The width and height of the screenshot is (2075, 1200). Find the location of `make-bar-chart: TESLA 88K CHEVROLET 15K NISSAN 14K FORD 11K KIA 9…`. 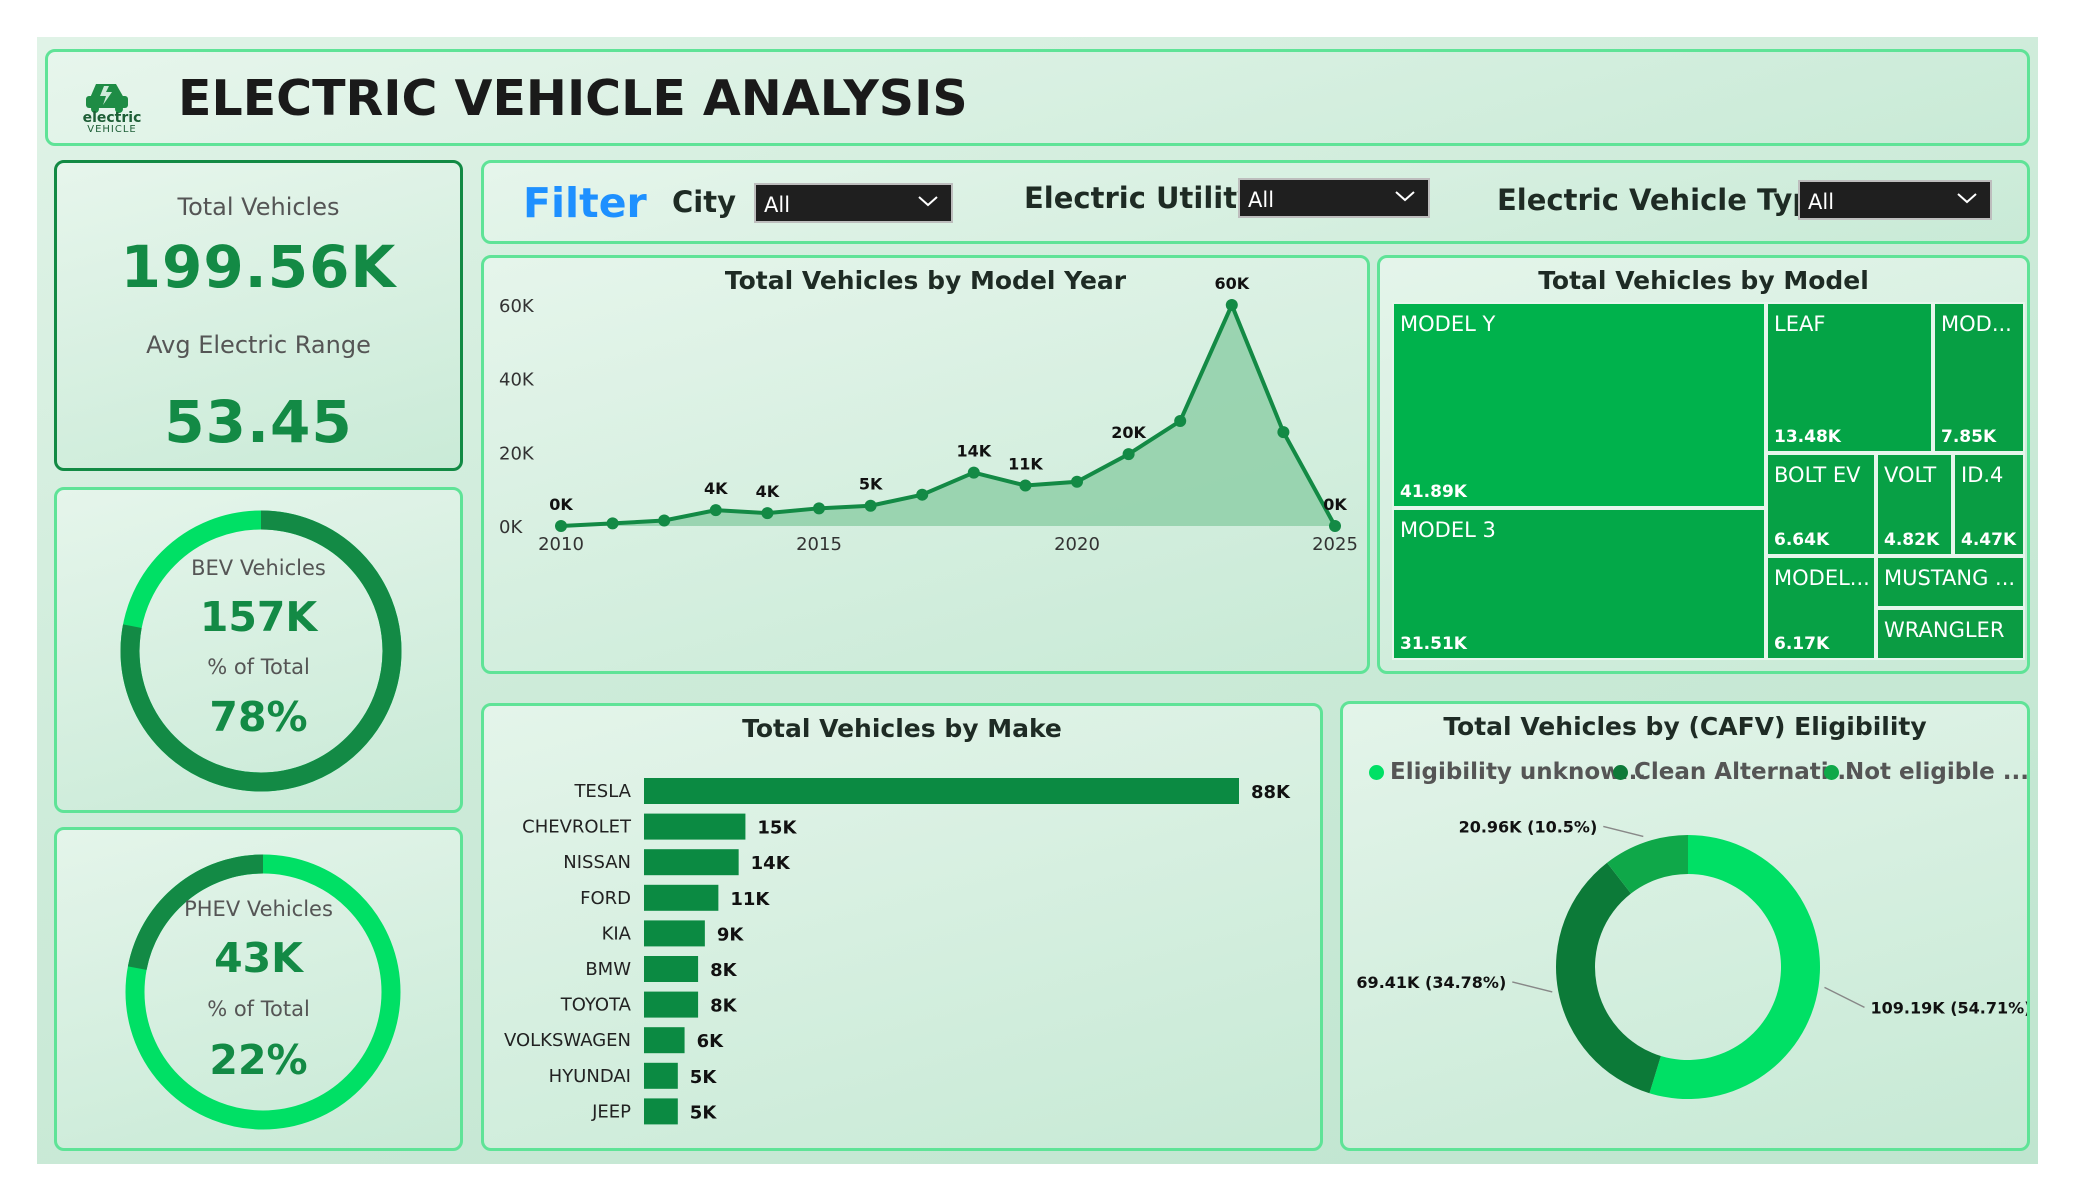

make-bar-chart: TESLA 88K CHEVROLET 15K NISSAN 14K FORD 11K KIA 9… is located at coordinates (897, 951).